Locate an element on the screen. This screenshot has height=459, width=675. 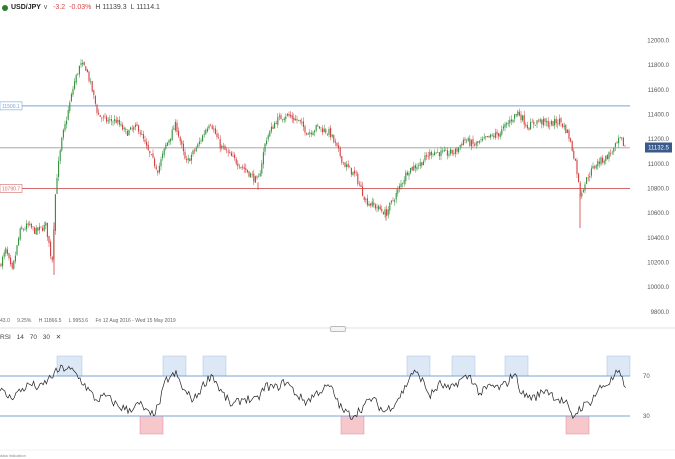
y-tick-label: 11800.0 is located at coordinates (659, 66).